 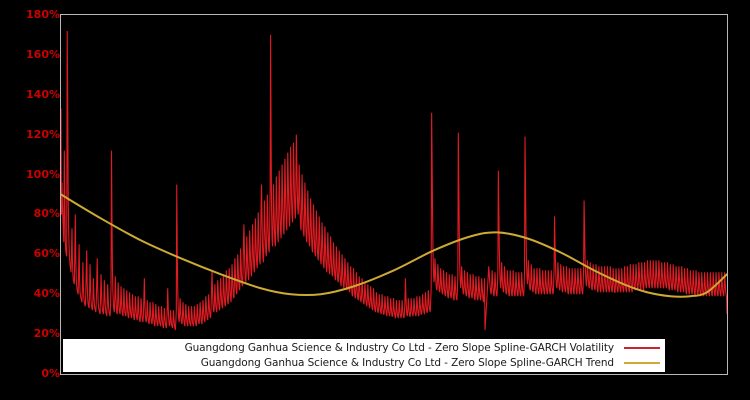 What do you see at coordinates (46, 294) in the screenshot?
I see `y-tick-label: 40%` at bounding box center [46, 294].